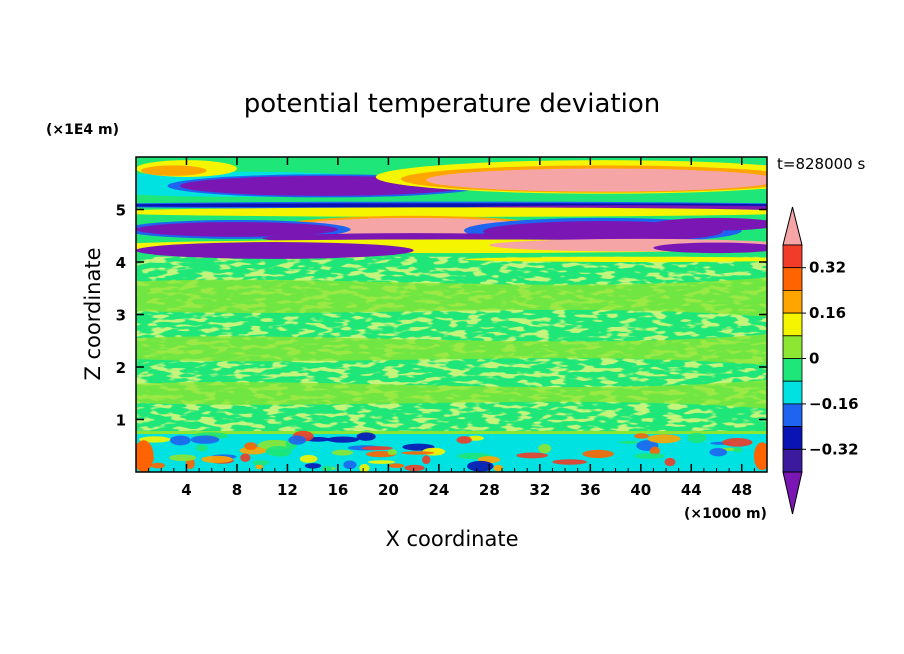  Describe the element at coordinates (186, 490) in the screenshot. I see `x-tick-label-0: 4` at that location.